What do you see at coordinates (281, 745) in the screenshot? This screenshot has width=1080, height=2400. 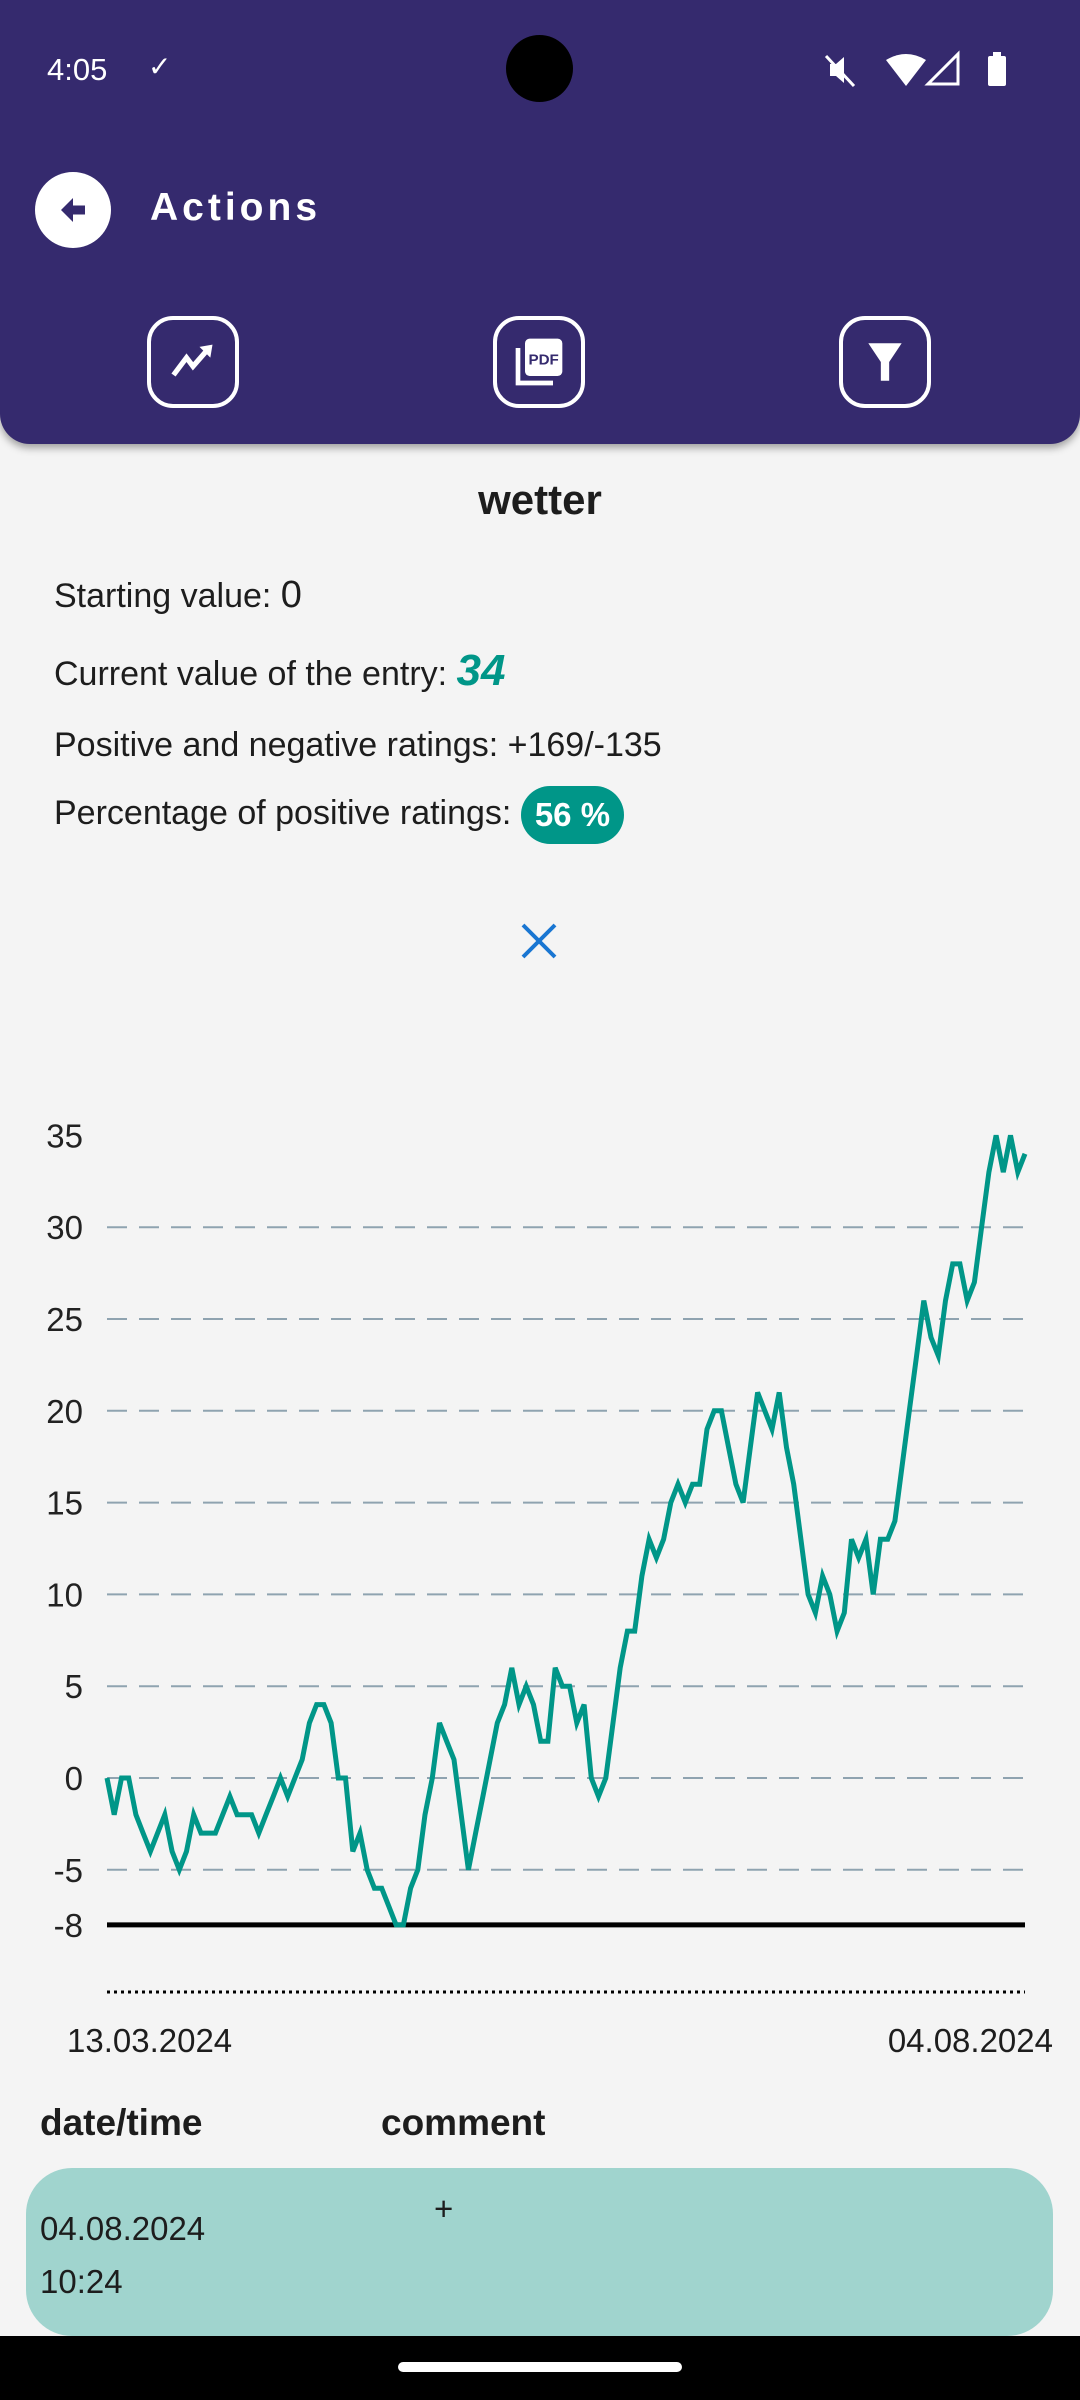 I see `ratings-label: Positive and negative ratings:` at bounding box center [281, 745].